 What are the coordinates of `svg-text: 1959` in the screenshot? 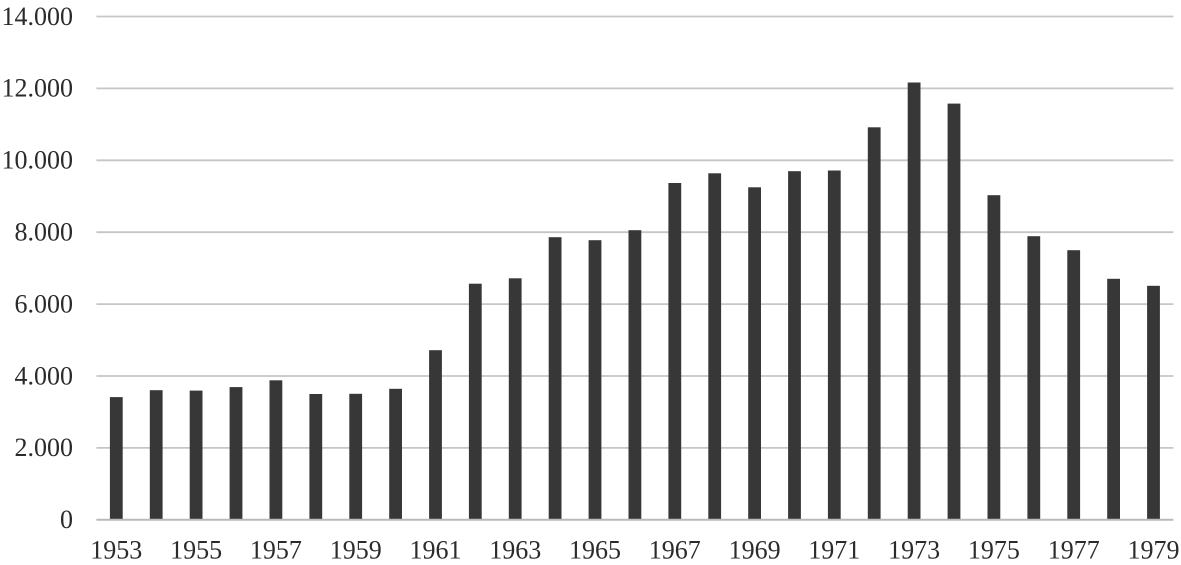 It's located at (356, 550).